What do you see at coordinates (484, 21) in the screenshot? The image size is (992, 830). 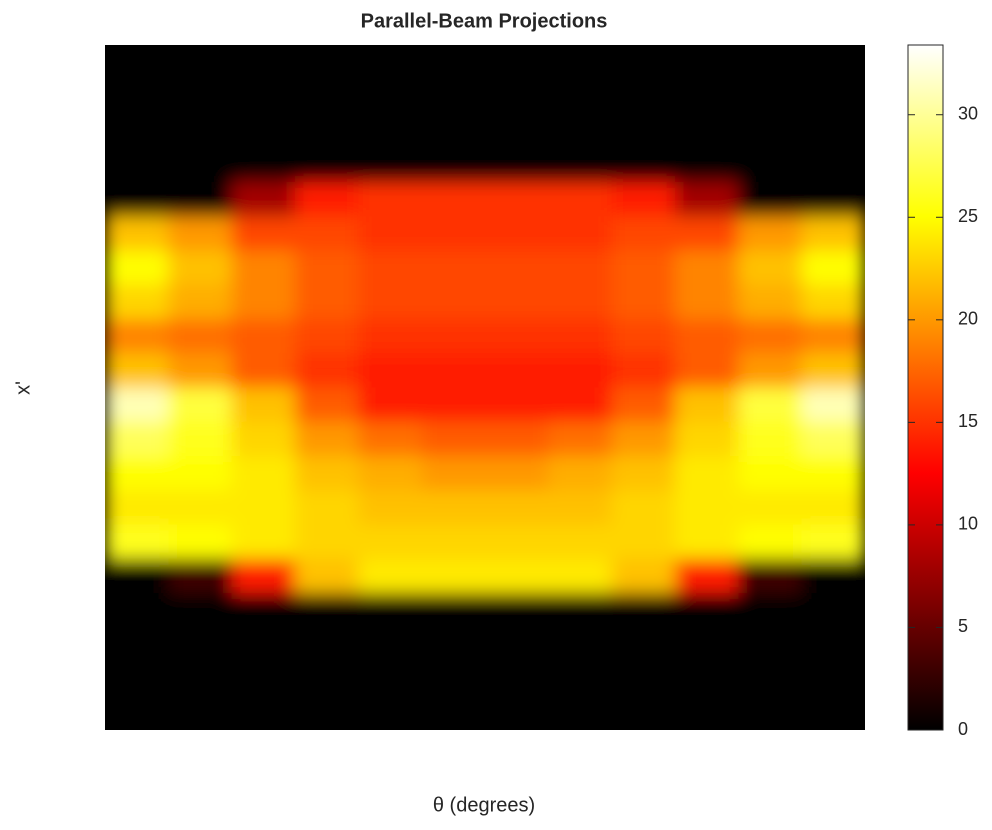 I see `chart-title: Parallel-Beam Projections` at bounding box center [484, 21].